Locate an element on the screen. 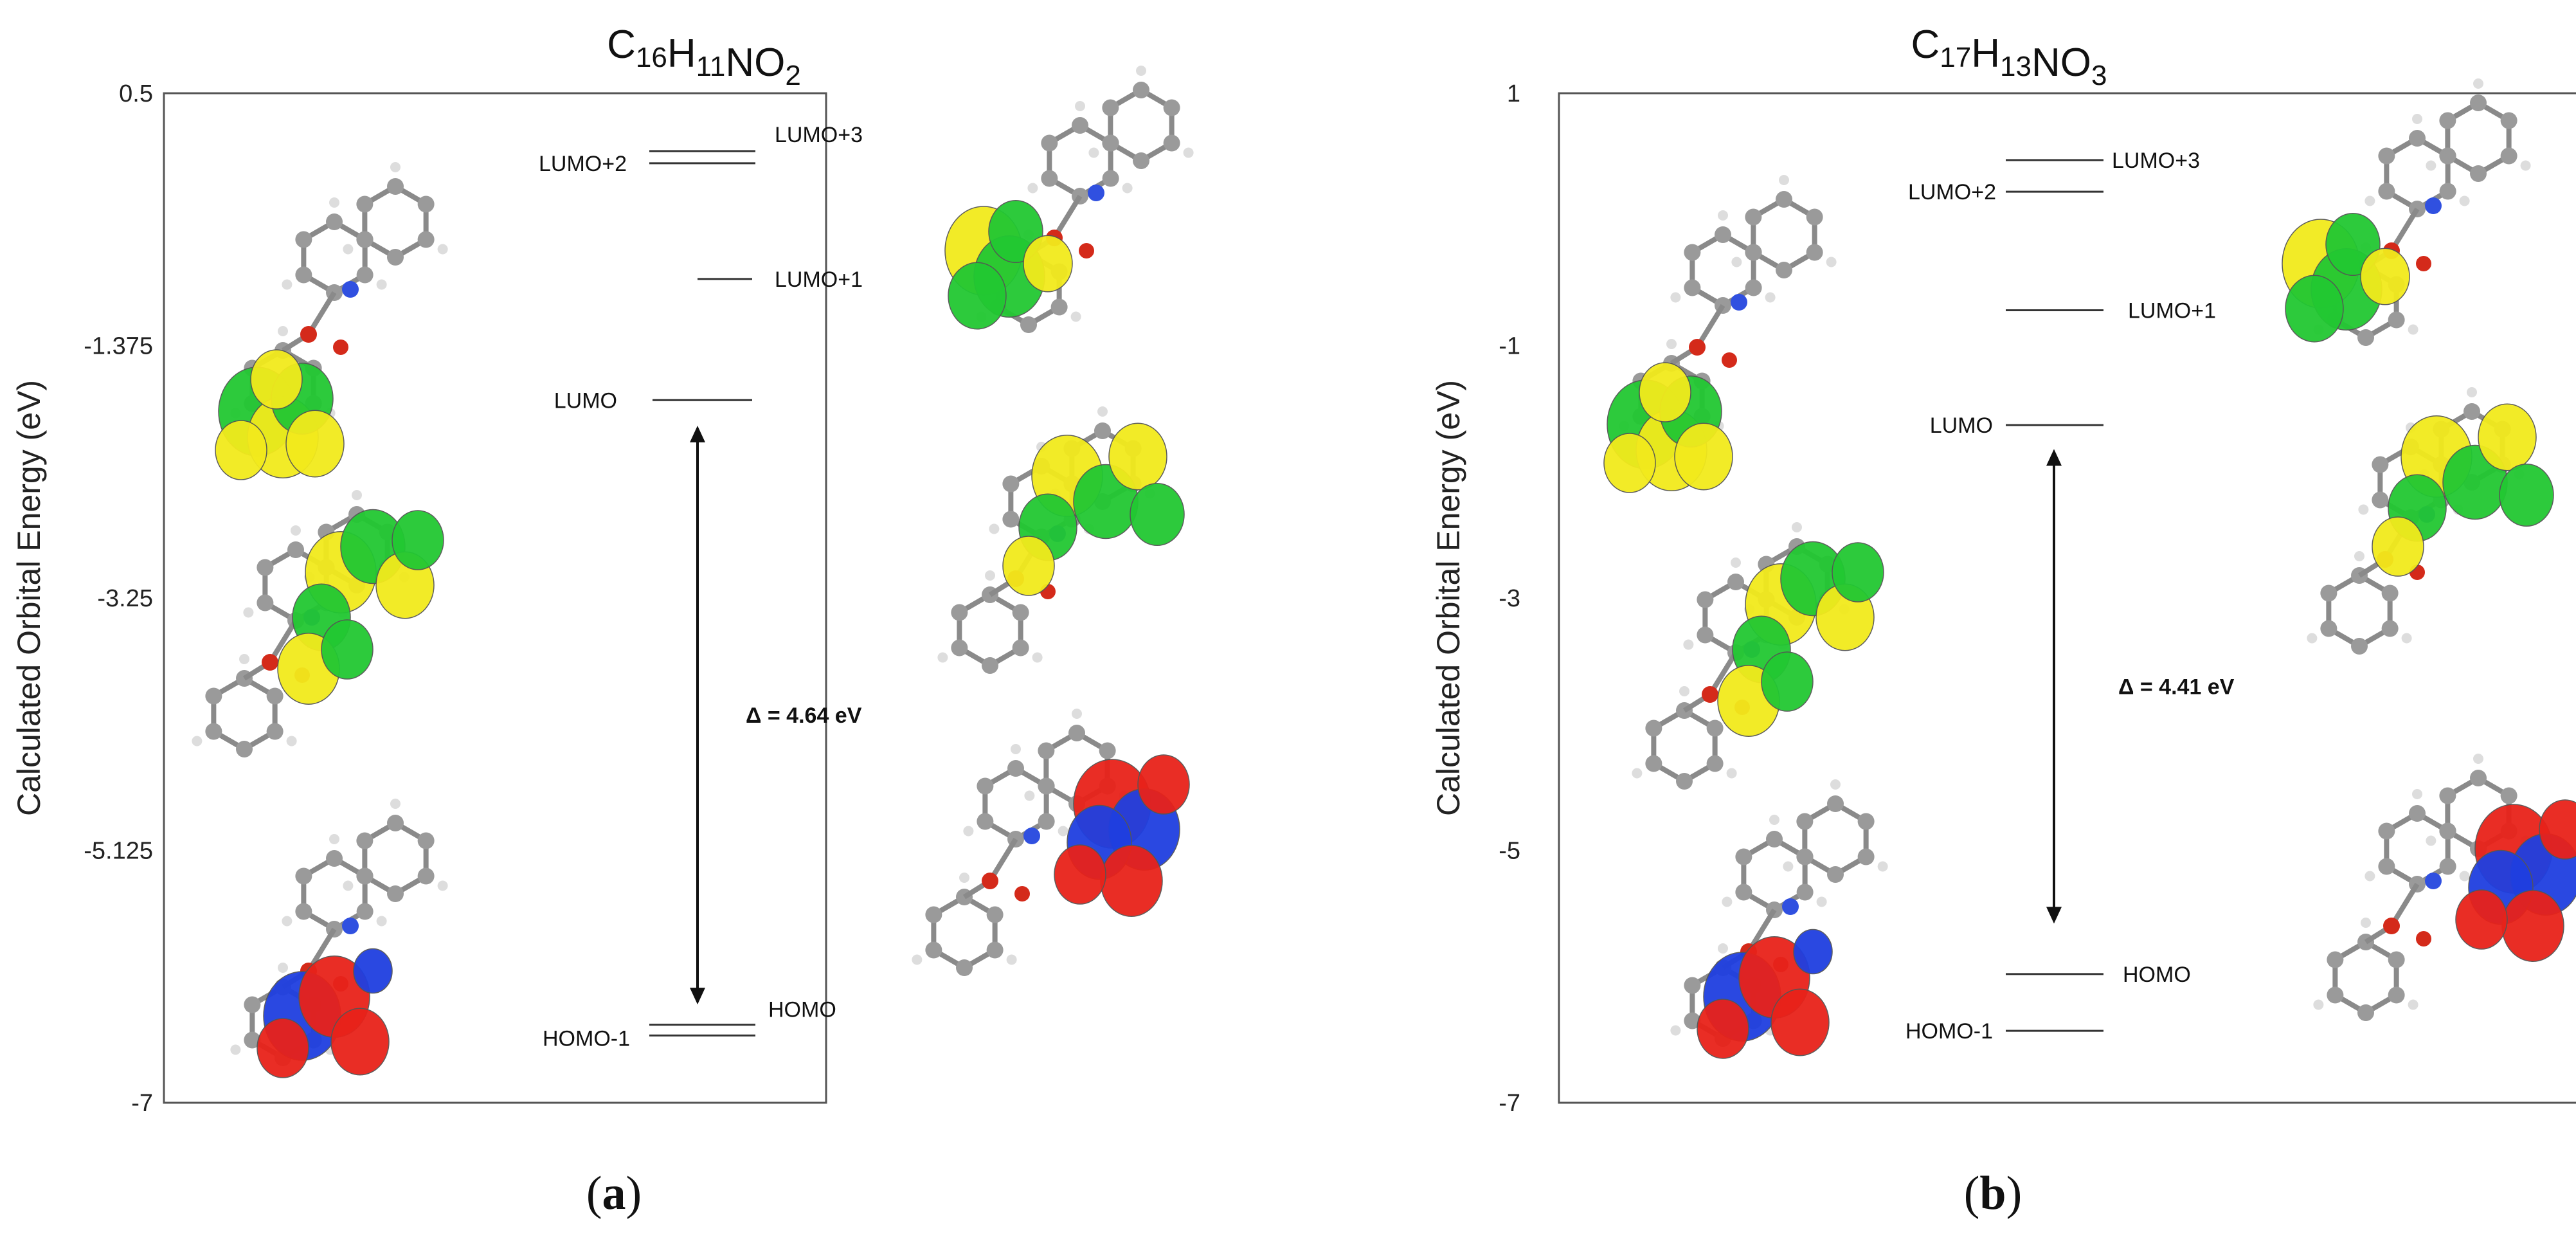 Image resolution: width=2576 pixels, height=1241 pixels. y-axis-label: Calculated Orbital Energy (eV) is located at coordinates (1448, 598).